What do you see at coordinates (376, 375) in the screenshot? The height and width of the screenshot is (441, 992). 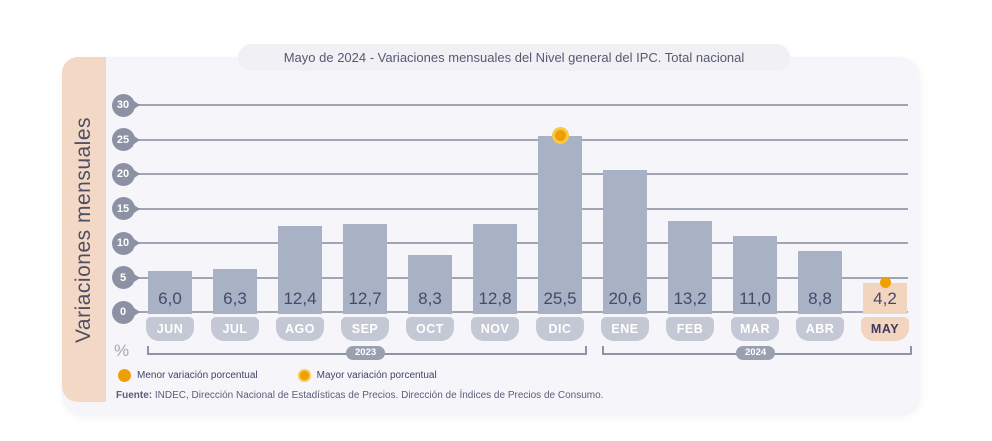 I see `legend-label: Mayor variación porcentual` at bounding box center [376, 375].